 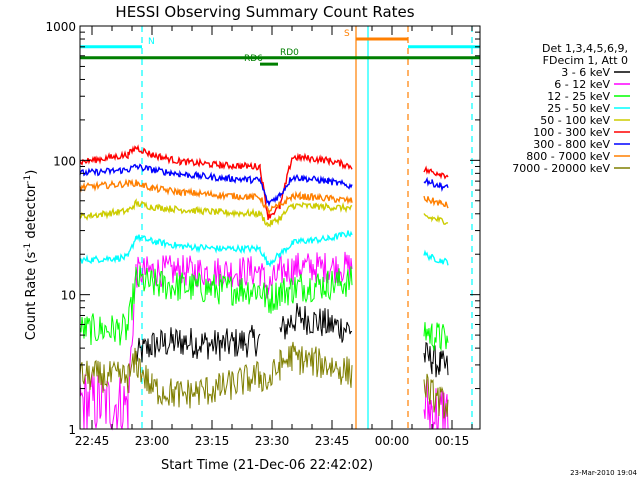 I want to click on legend-entry-label: 25 - 50 keV, so click(x=578, y=108).